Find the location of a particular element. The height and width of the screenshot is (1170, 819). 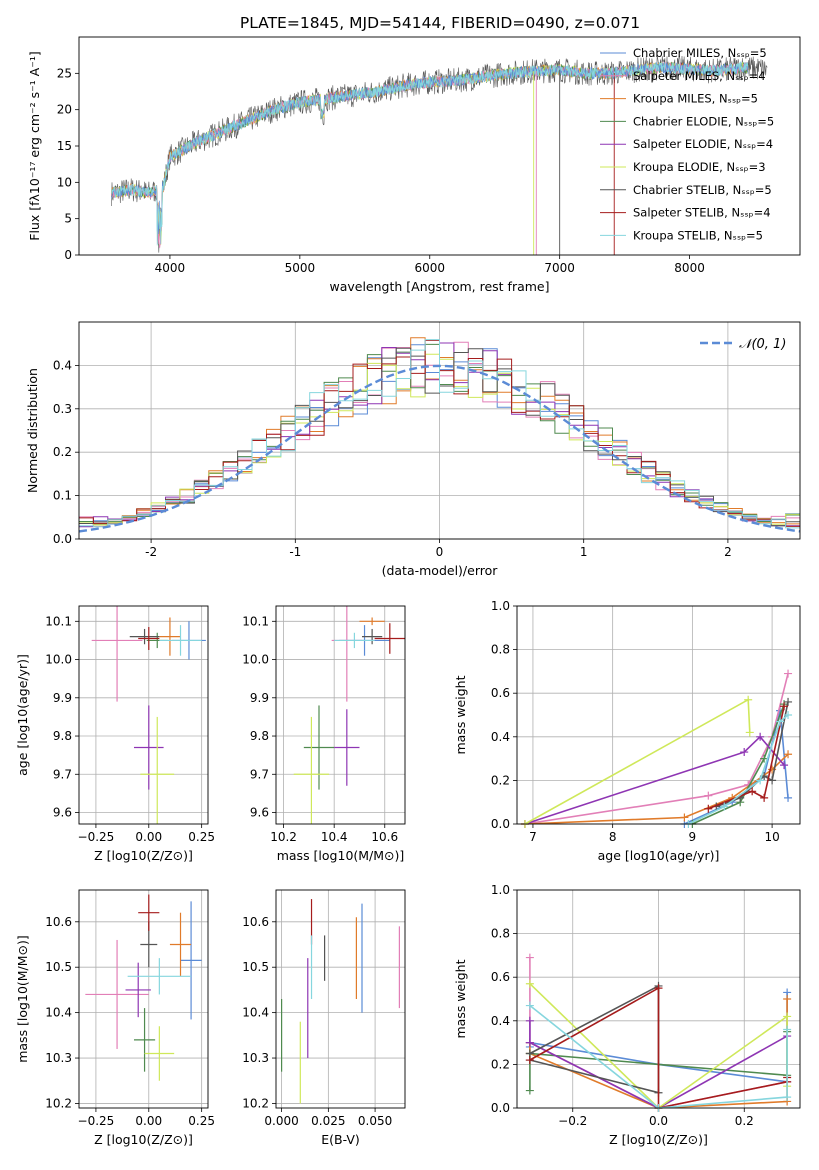

y-tick-label: 25 is located at coordinates (64, 73).